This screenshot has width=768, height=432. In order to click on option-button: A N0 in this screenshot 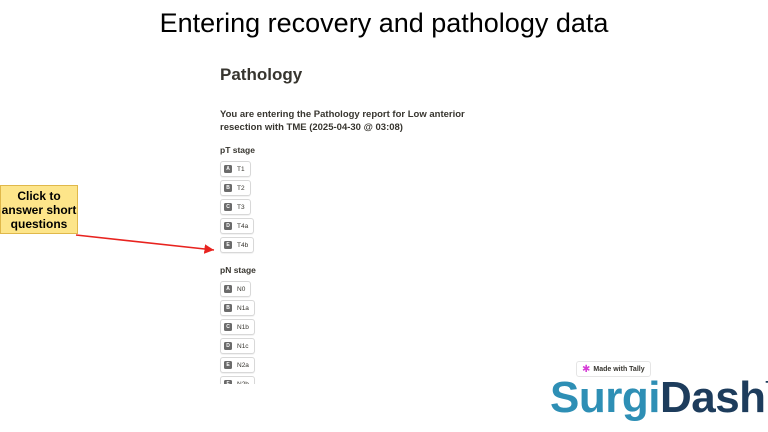, I will do `click(236, 289)`.